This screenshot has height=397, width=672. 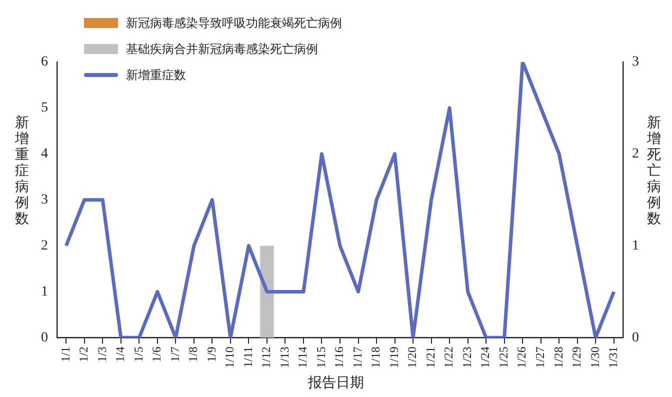 I want to click on legend-label: 基础疾病合并新冠病毒感染死亡病例, so click(x=222, y=49).